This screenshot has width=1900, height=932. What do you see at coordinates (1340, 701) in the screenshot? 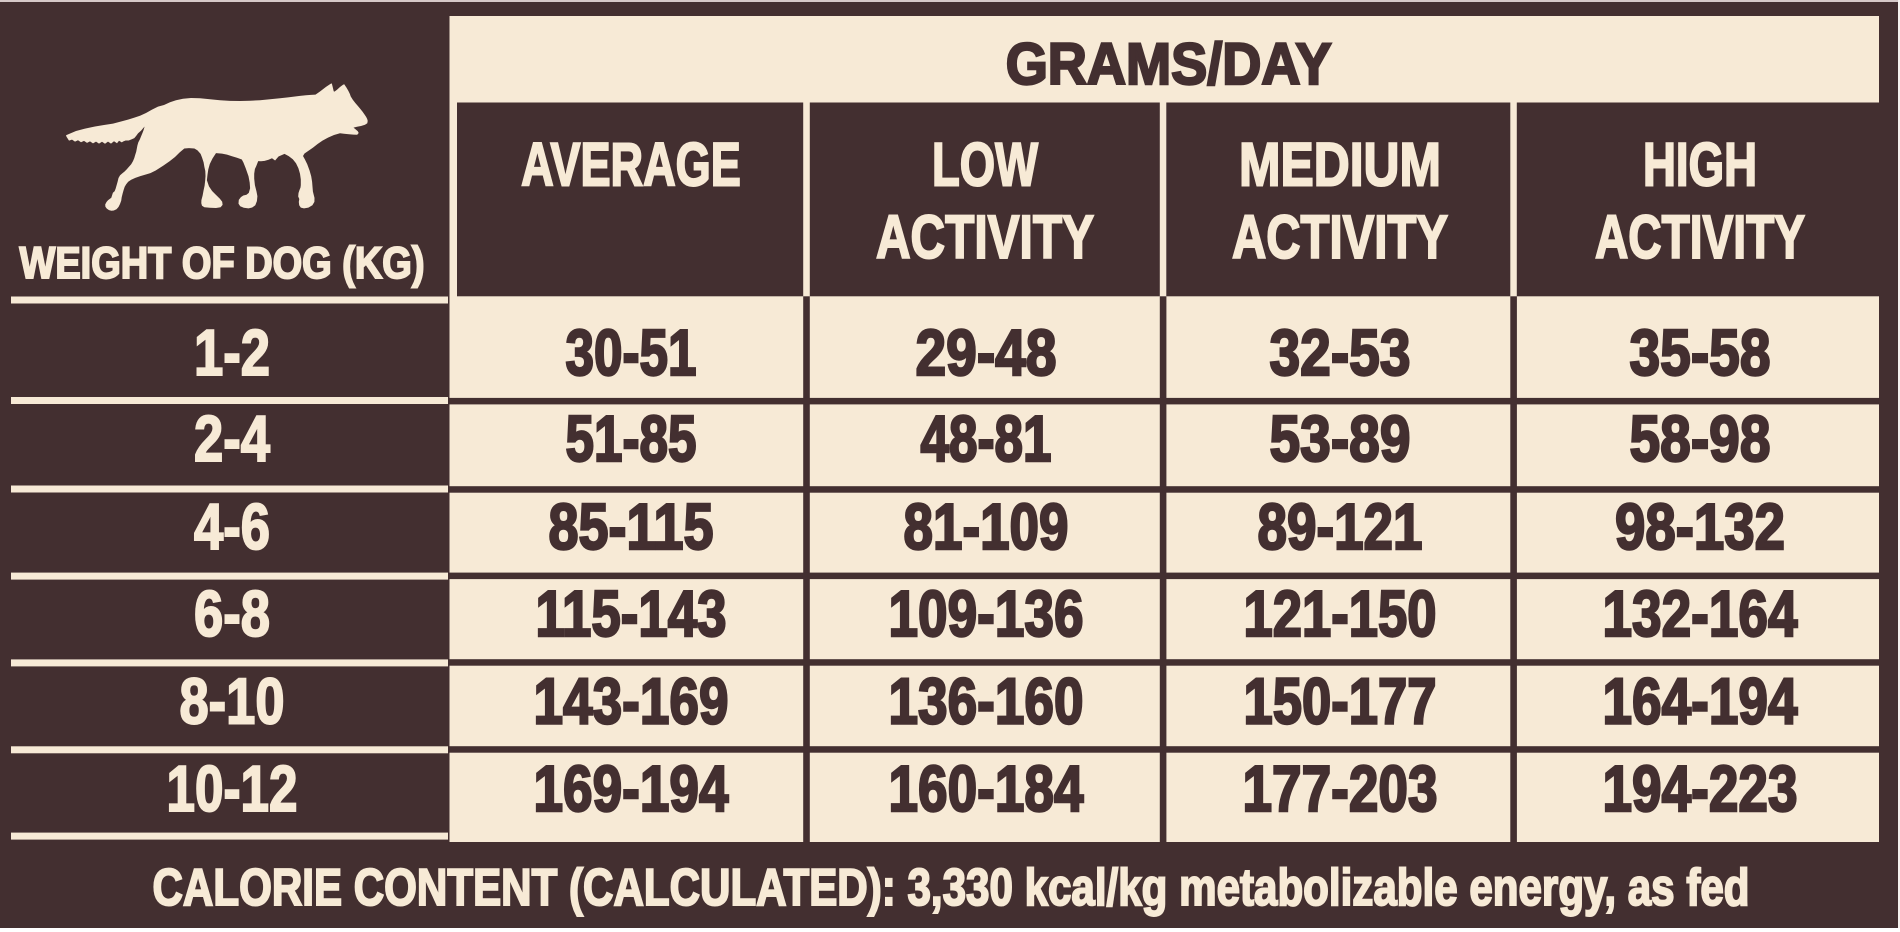
I see `svg-text: 150-177` at bounding box center [1340, 701].